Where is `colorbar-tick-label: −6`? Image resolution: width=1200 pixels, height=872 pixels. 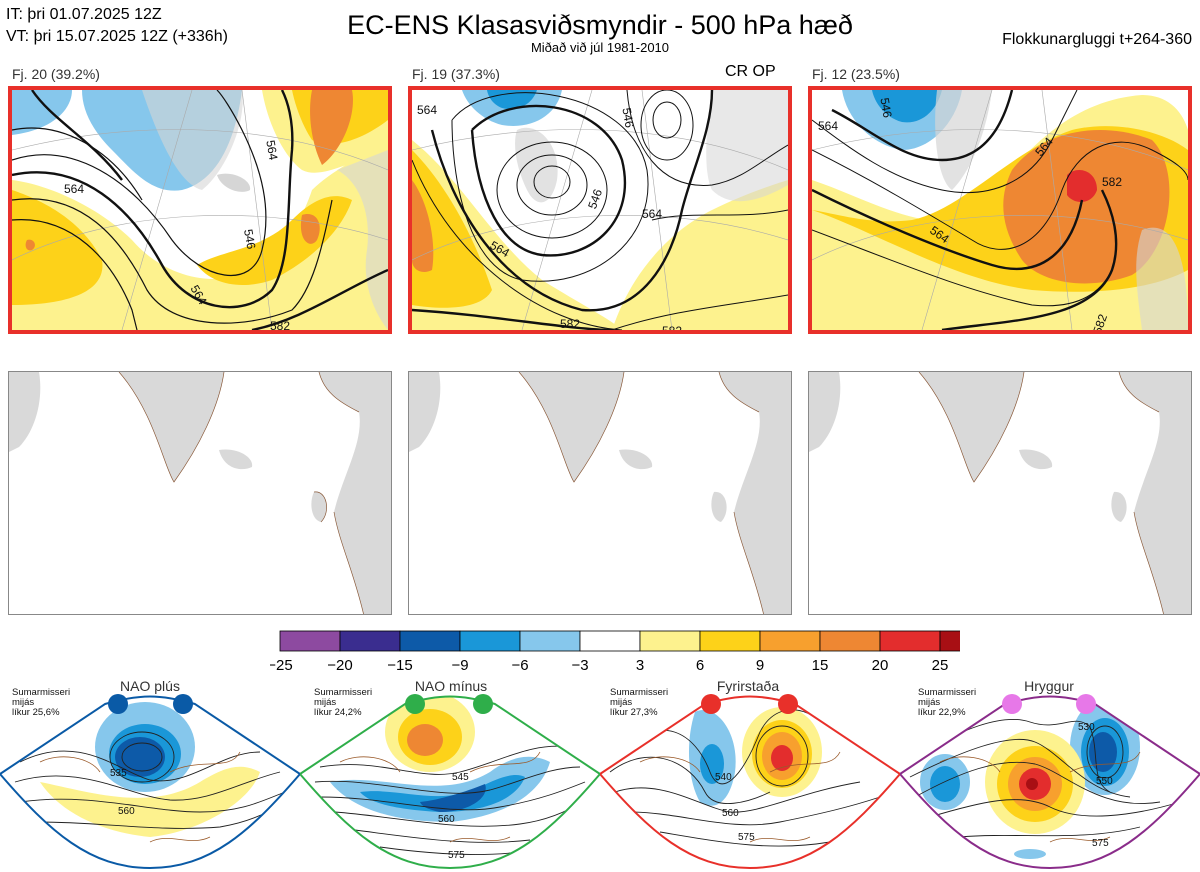 colorbar-tick-label: −6 is located at coordinates (519, 665).